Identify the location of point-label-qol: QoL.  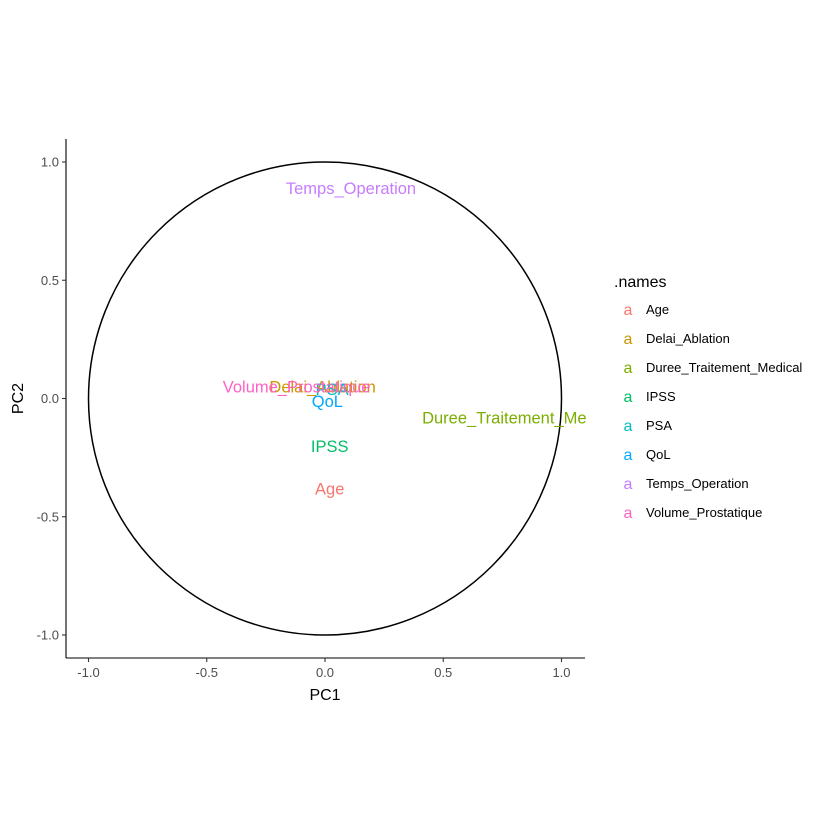
(327, 402).